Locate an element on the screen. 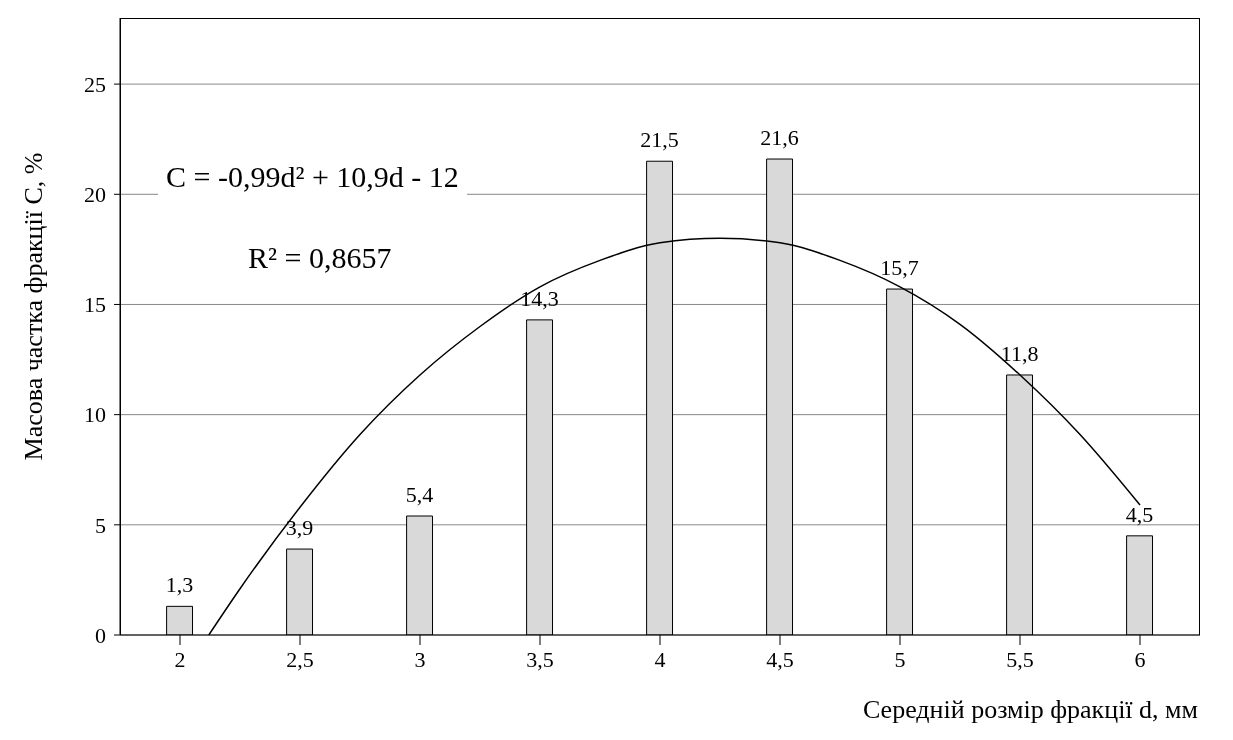 Image resolution: width=1233 pixels, height=740 pixels. y-tick-label: 10 is located at coordinates (95, 415).